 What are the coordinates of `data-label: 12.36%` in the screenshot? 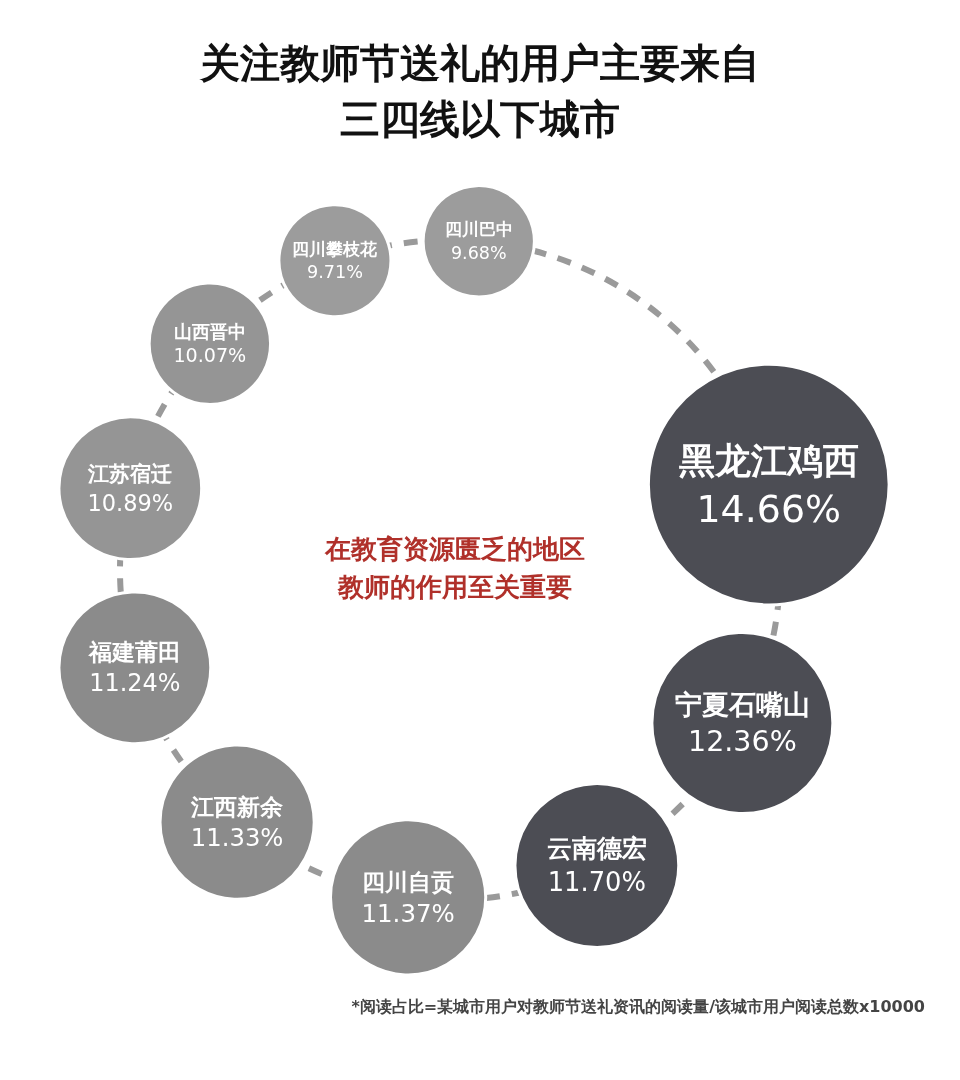 It's located at (742, 741).